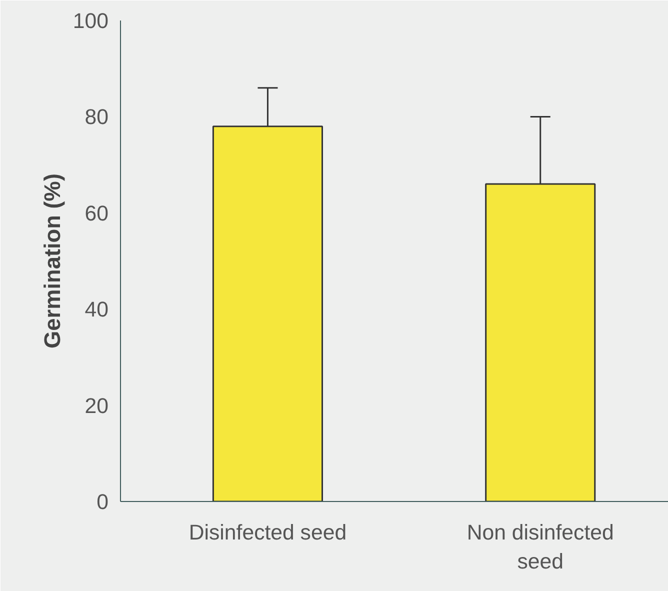 This screenshot has width=668, height=591. Describe the element at coordinates (267, 532) in the screenshot. I see `x-tick-label: Disinfected seed` at that location.